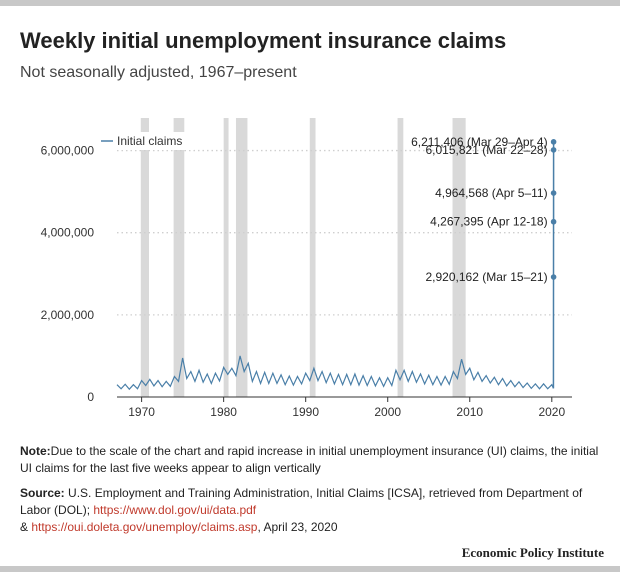  What do you see at coordinates (469, 412) in the screenshot?
I see `x-tick-label: 2010` at bounding box center [469, 412].